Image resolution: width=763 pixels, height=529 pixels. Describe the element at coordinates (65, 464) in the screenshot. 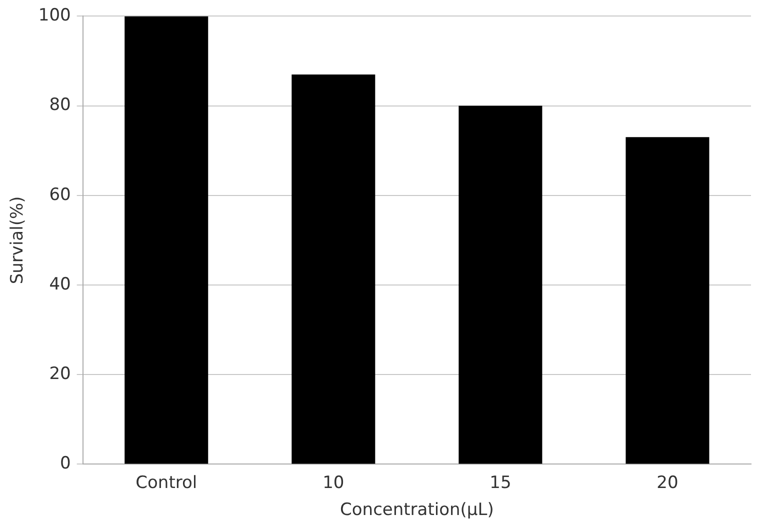

I see `y-tick-label: 0` at that location.